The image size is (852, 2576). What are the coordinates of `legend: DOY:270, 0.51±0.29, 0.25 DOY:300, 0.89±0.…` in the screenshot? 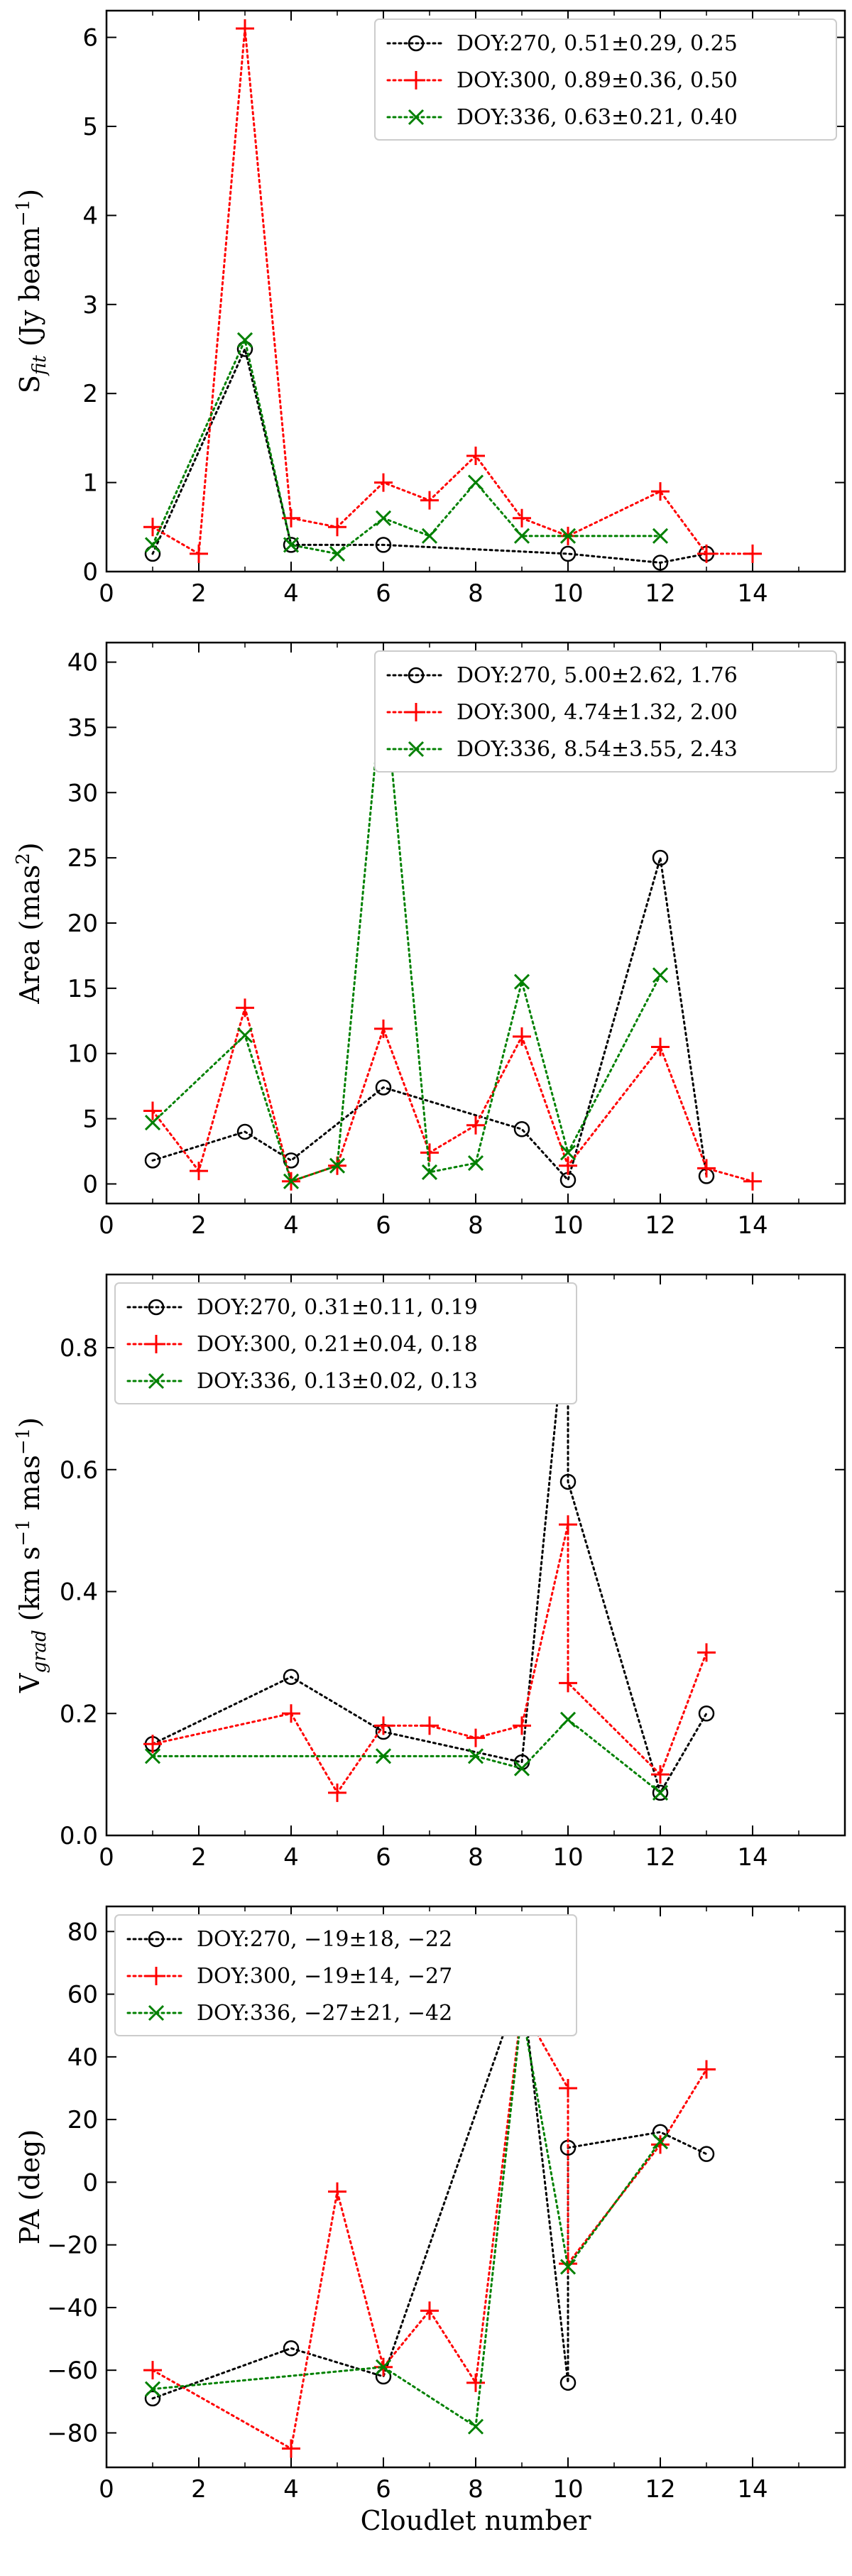 It's located at (605, 79).